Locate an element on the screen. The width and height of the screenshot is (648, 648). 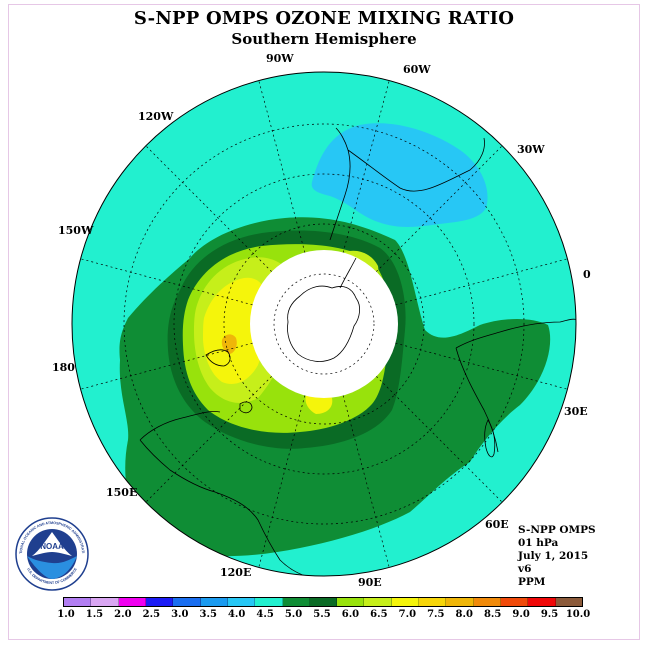
colorbar-tick-label: 2.0 is located at coordinates (123, 614).